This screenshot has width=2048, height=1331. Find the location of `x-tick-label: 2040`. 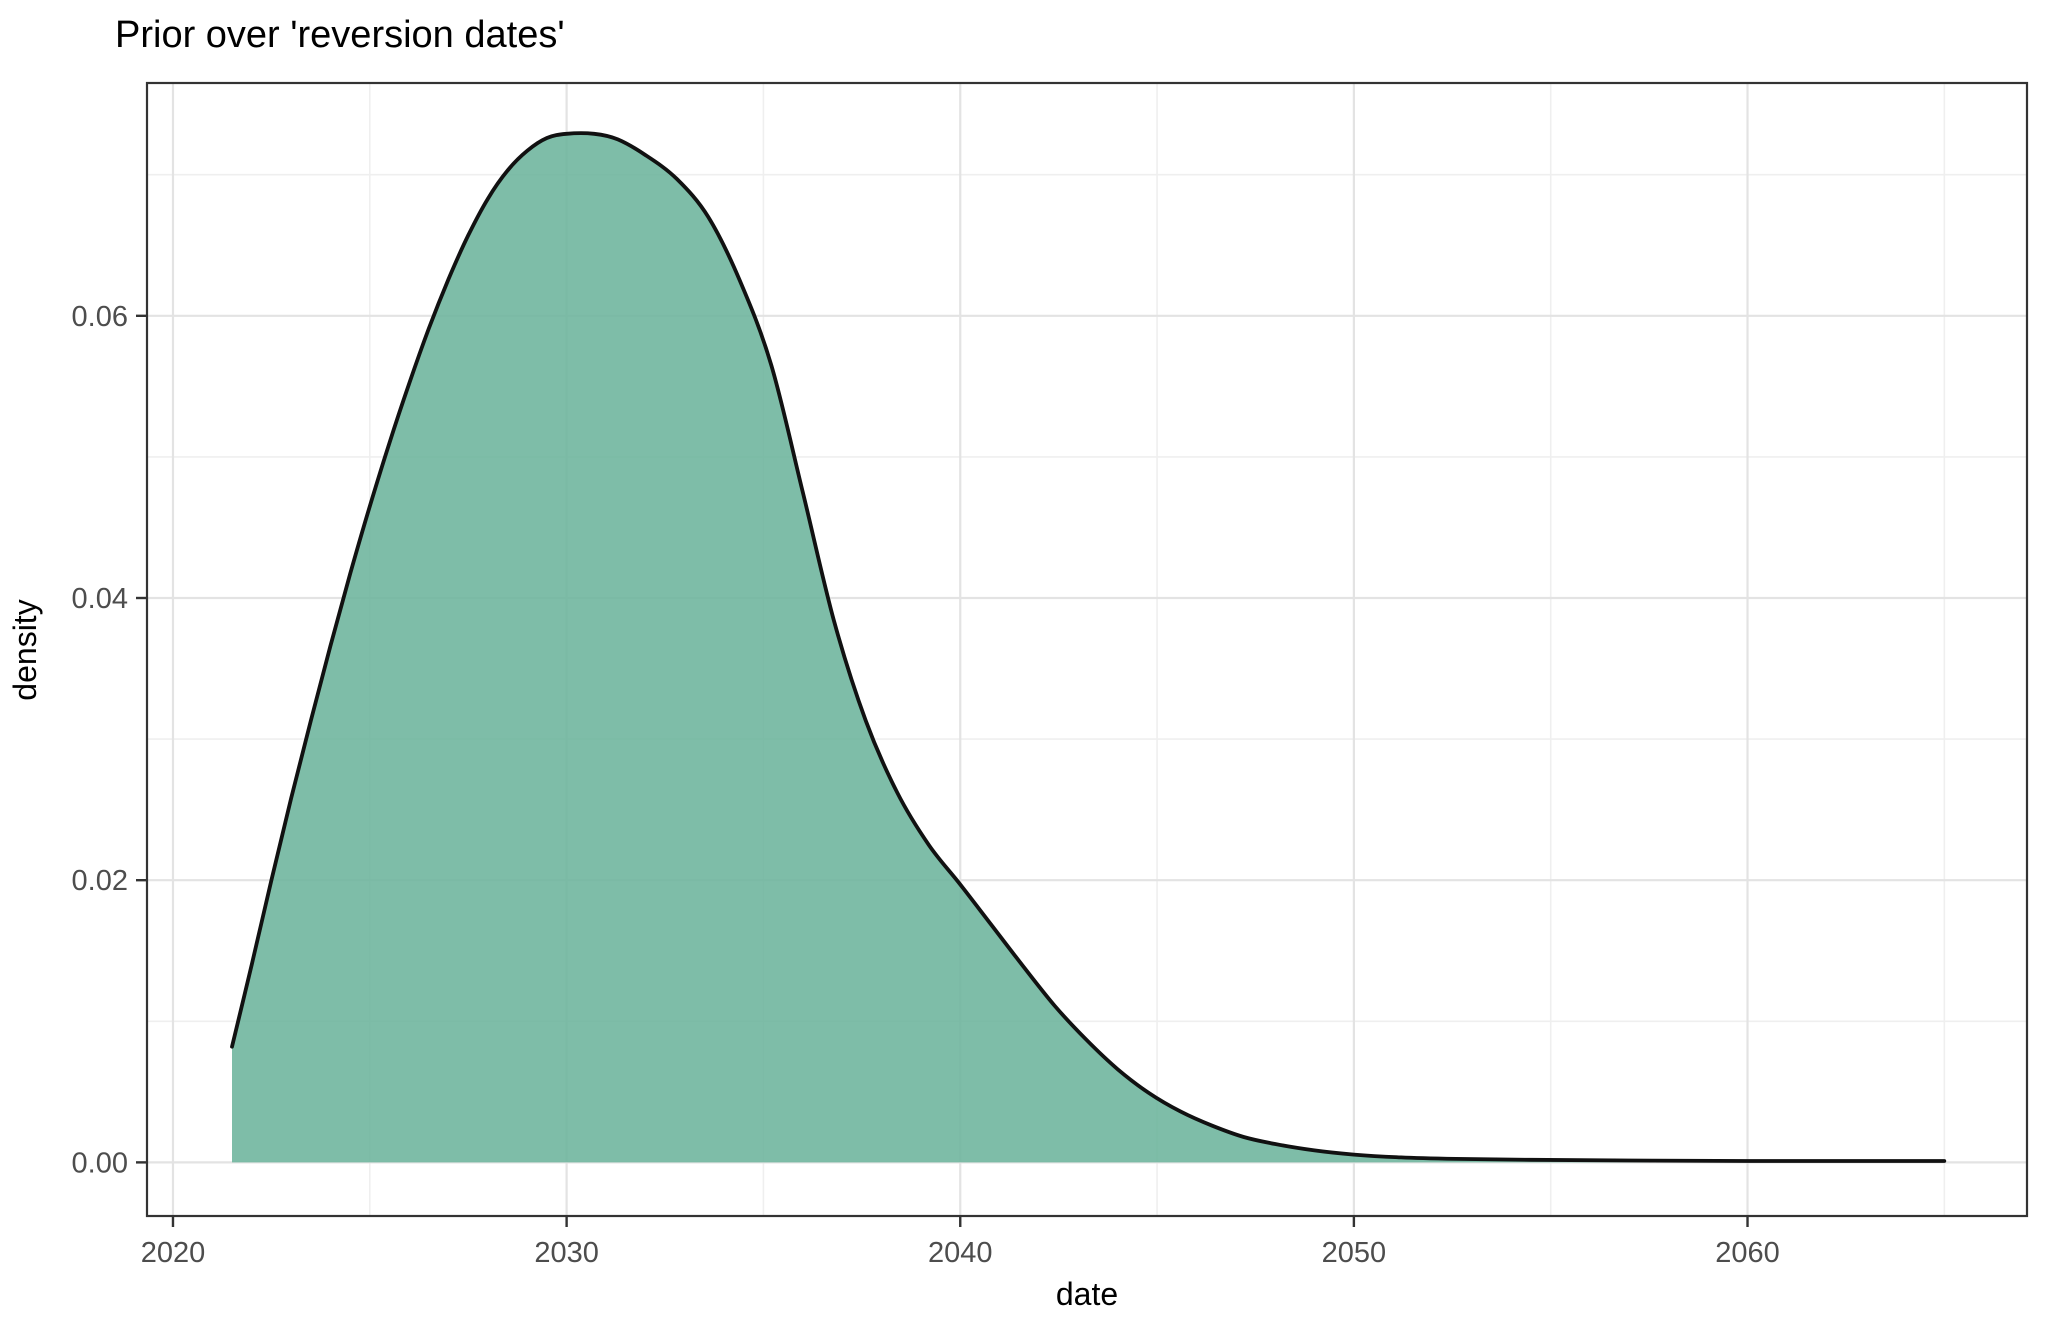

x-tick-label: 2040 is located at coordinates (960, 1253).